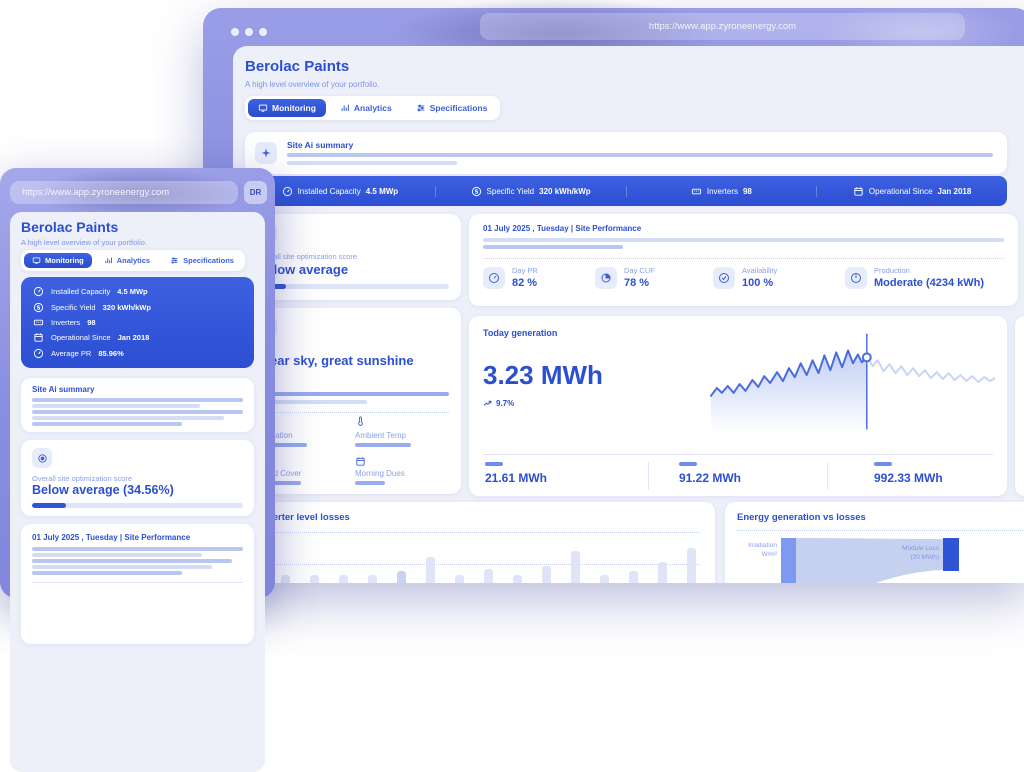  What do you see at coordinates (312, 84) in the screenshot?
I see `page-subtitle: A high level overview of your portfolio.` at bounding box center [312, 84].